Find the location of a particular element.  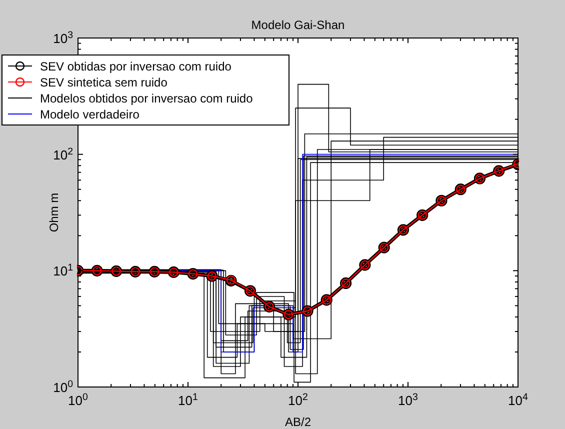

y-tick-label: 10$^{2}$ is located at coordinates (63, 154).